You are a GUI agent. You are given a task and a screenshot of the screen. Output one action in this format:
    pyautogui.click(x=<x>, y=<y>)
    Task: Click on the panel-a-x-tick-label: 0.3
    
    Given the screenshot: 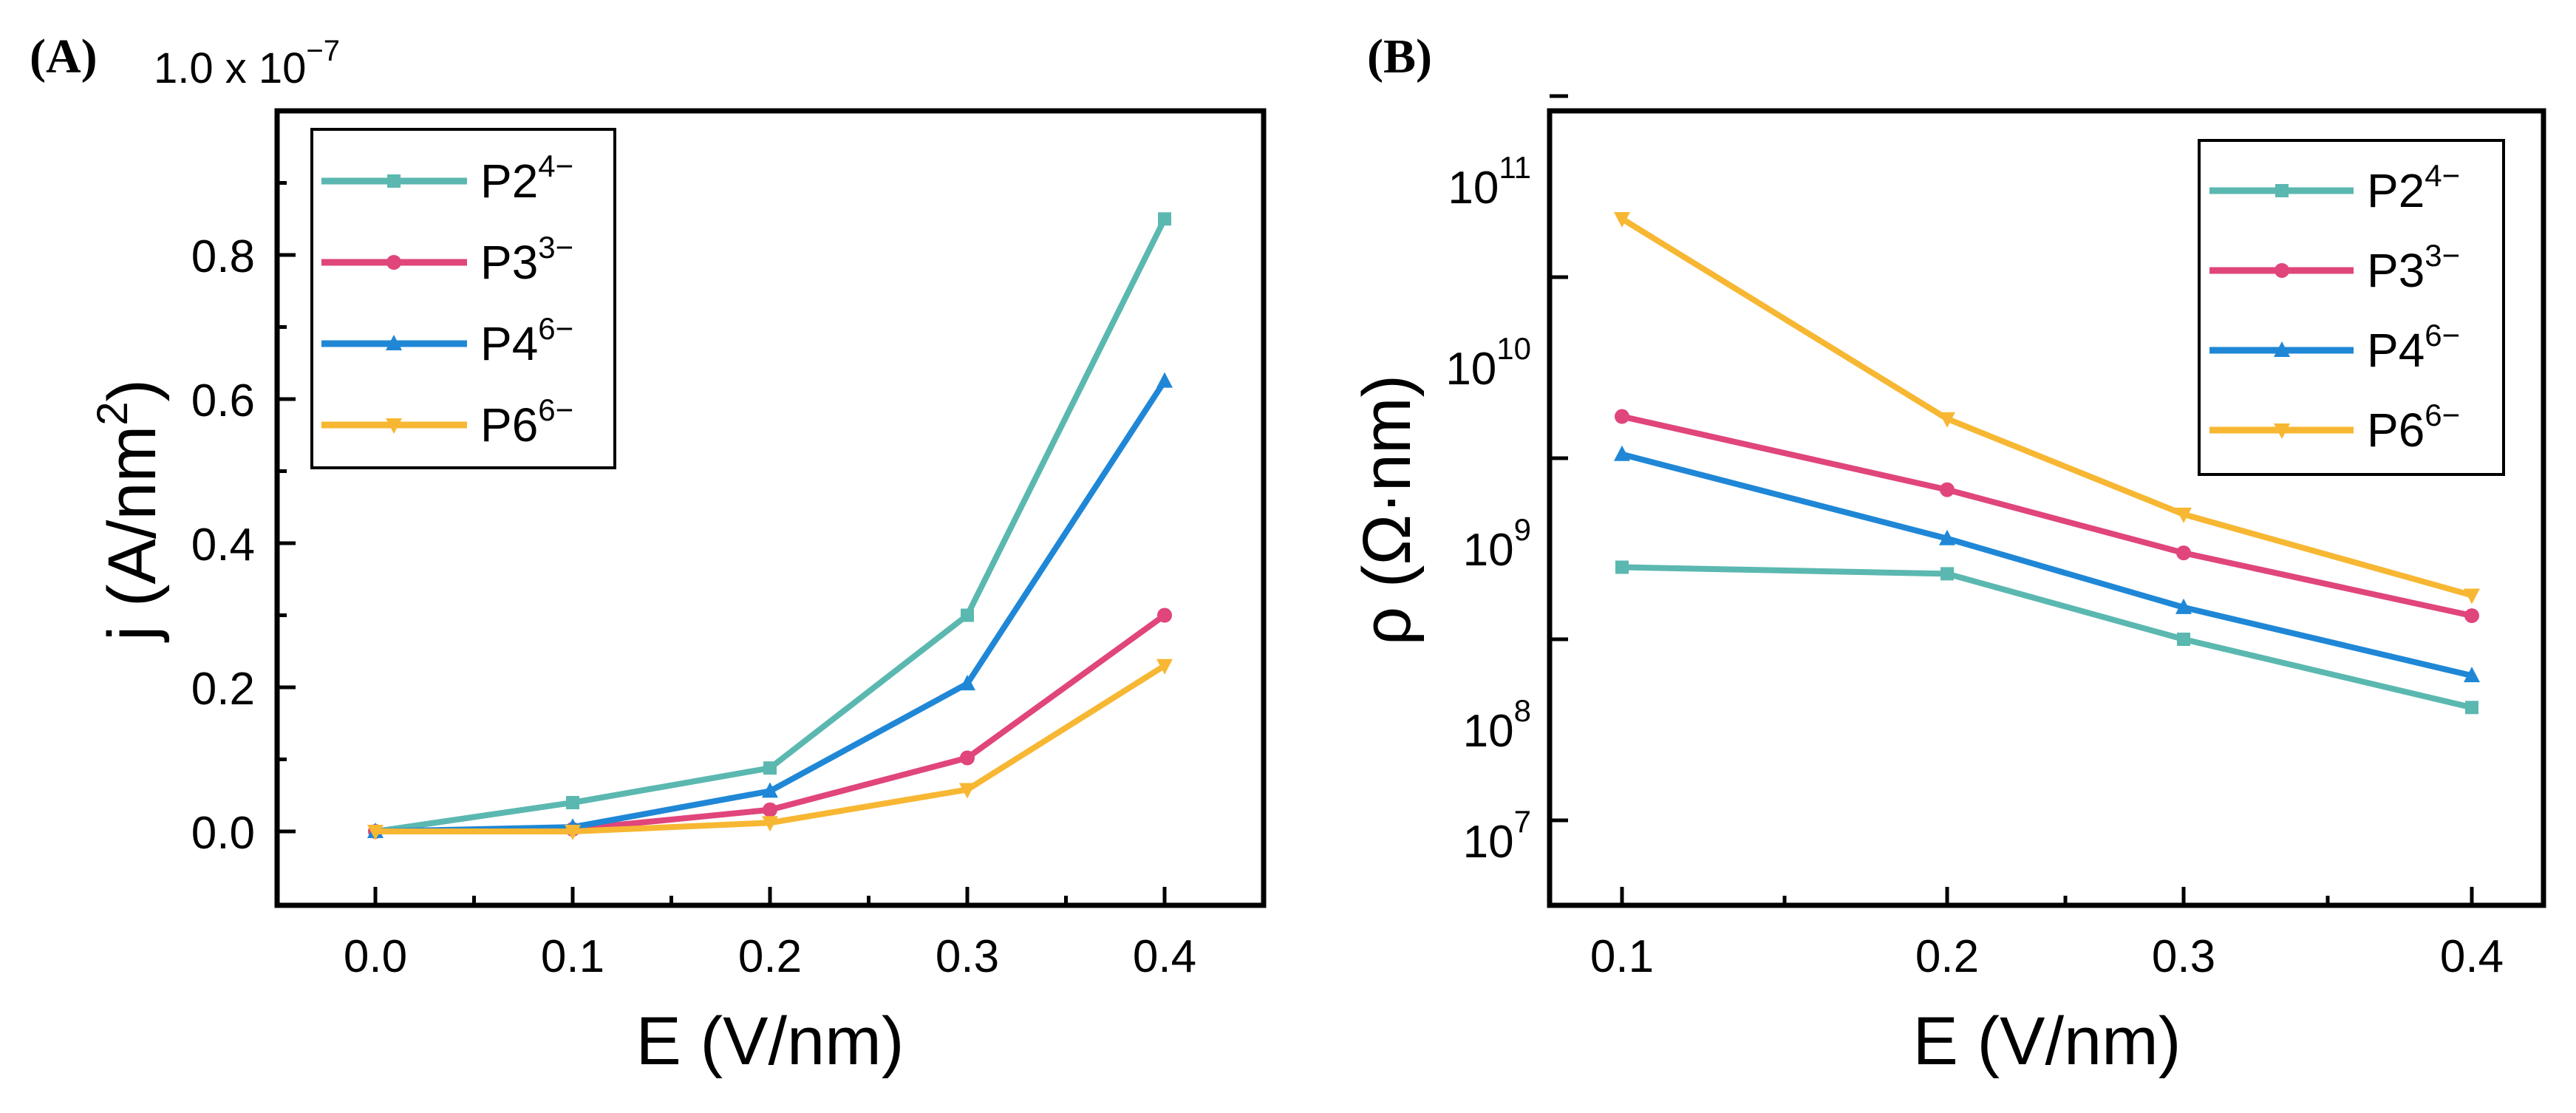 What is the action you would take?
    pyautogui.click(x=967, y=957)
    